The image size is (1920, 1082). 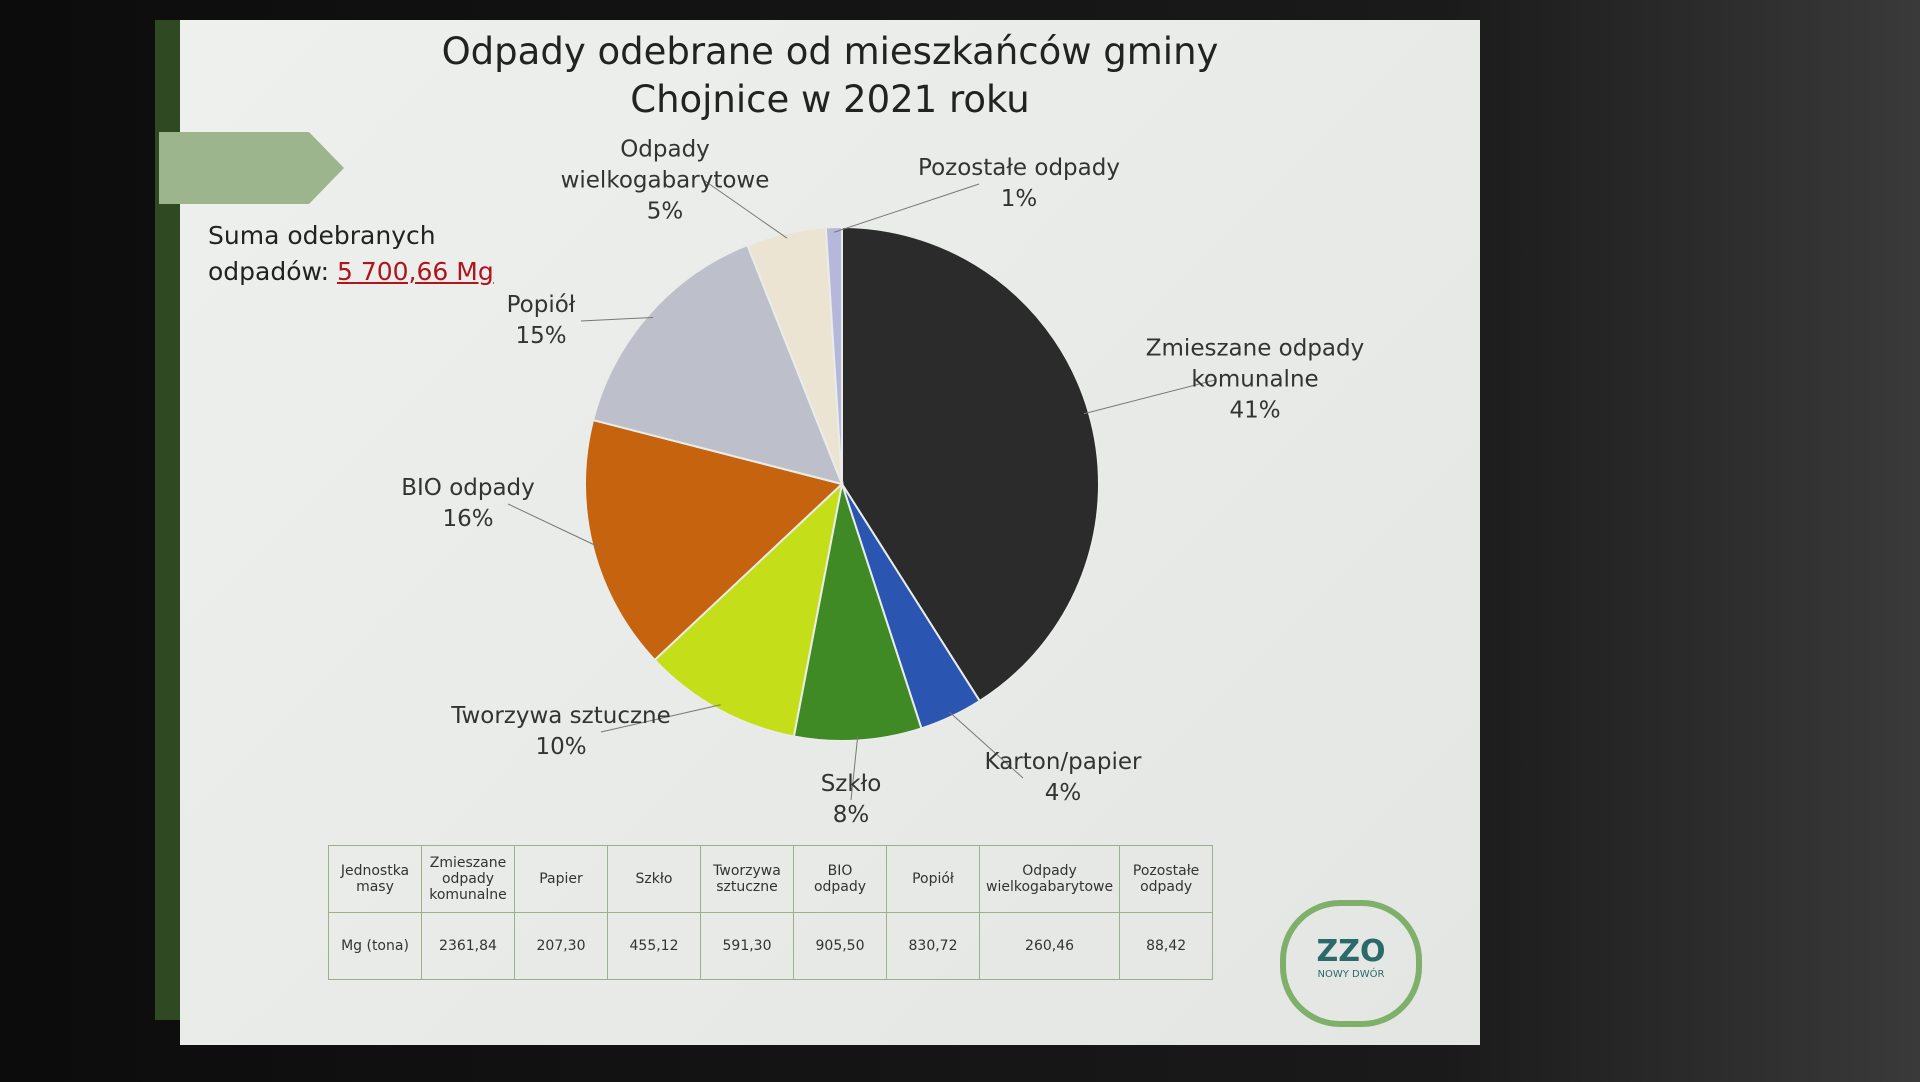 What do you see at coordinates (561, 946) in the screenshot?
I see `table-cell: 207,30` at bounding box center [561, 946].